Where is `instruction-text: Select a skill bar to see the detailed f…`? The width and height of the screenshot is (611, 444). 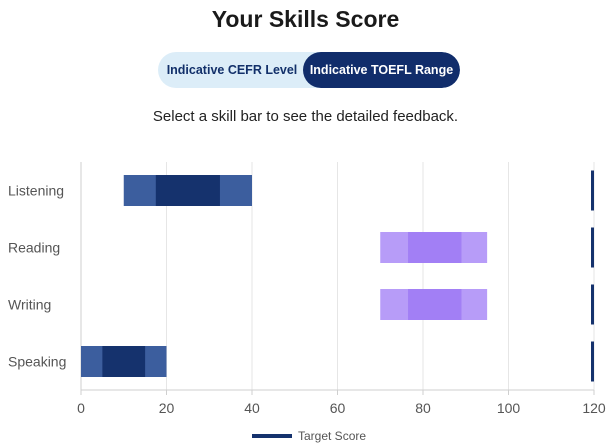 instruction-text: Select a skill bar to see the detailed f… is located at coordinates (305, 116).